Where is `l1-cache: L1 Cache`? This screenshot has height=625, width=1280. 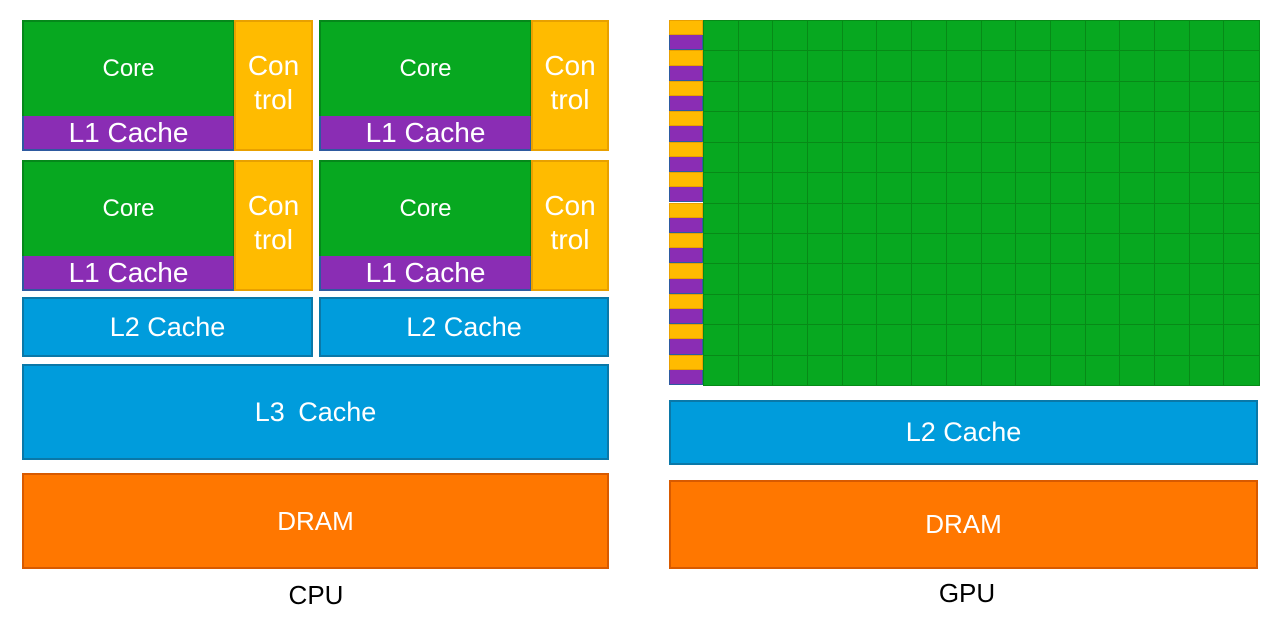
l1-cache: L1 Cache is located at coordinates (128, 133).